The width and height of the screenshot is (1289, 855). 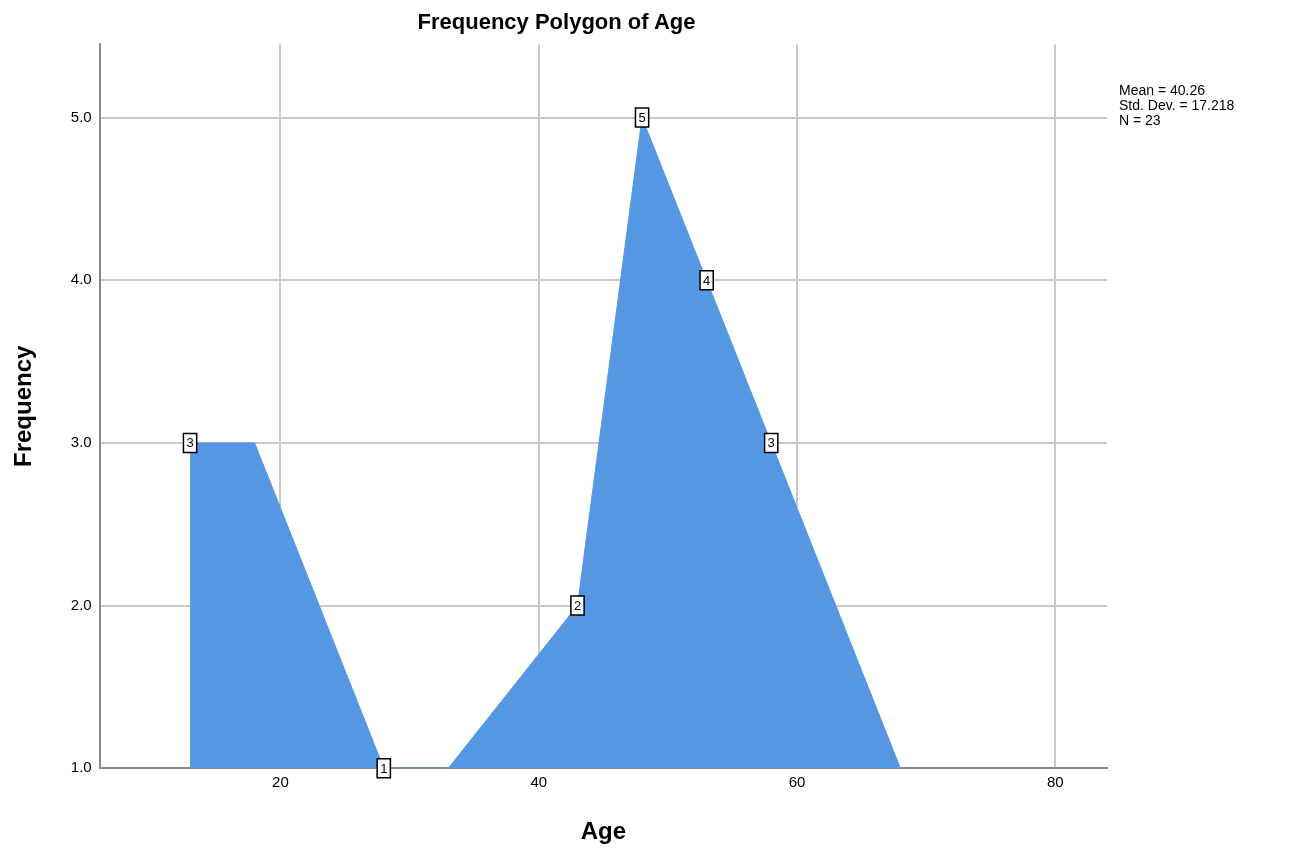 What do you see at coordinates (707, 280) in the screenshot?
I see `data-label: 4` at bounding box center [707, 280].